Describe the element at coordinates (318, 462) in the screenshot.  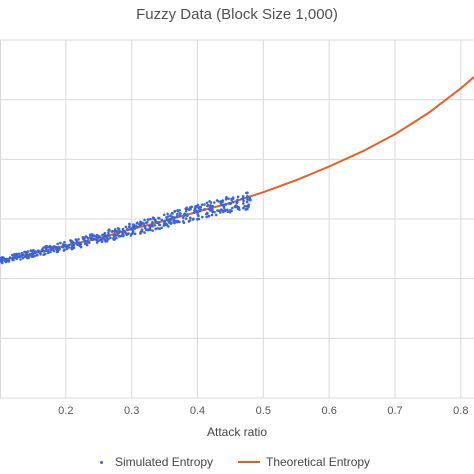
I see `legend-label-theoretical: Theoretical Entropy` at that location.